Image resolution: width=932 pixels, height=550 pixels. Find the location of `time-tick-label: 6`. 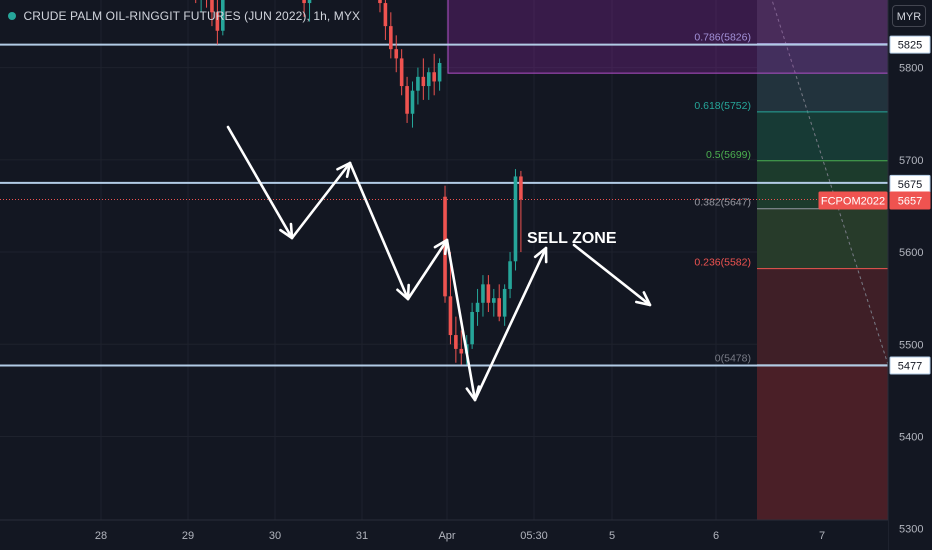

time-tick-label: 6 is located at coordinates (716, 536).